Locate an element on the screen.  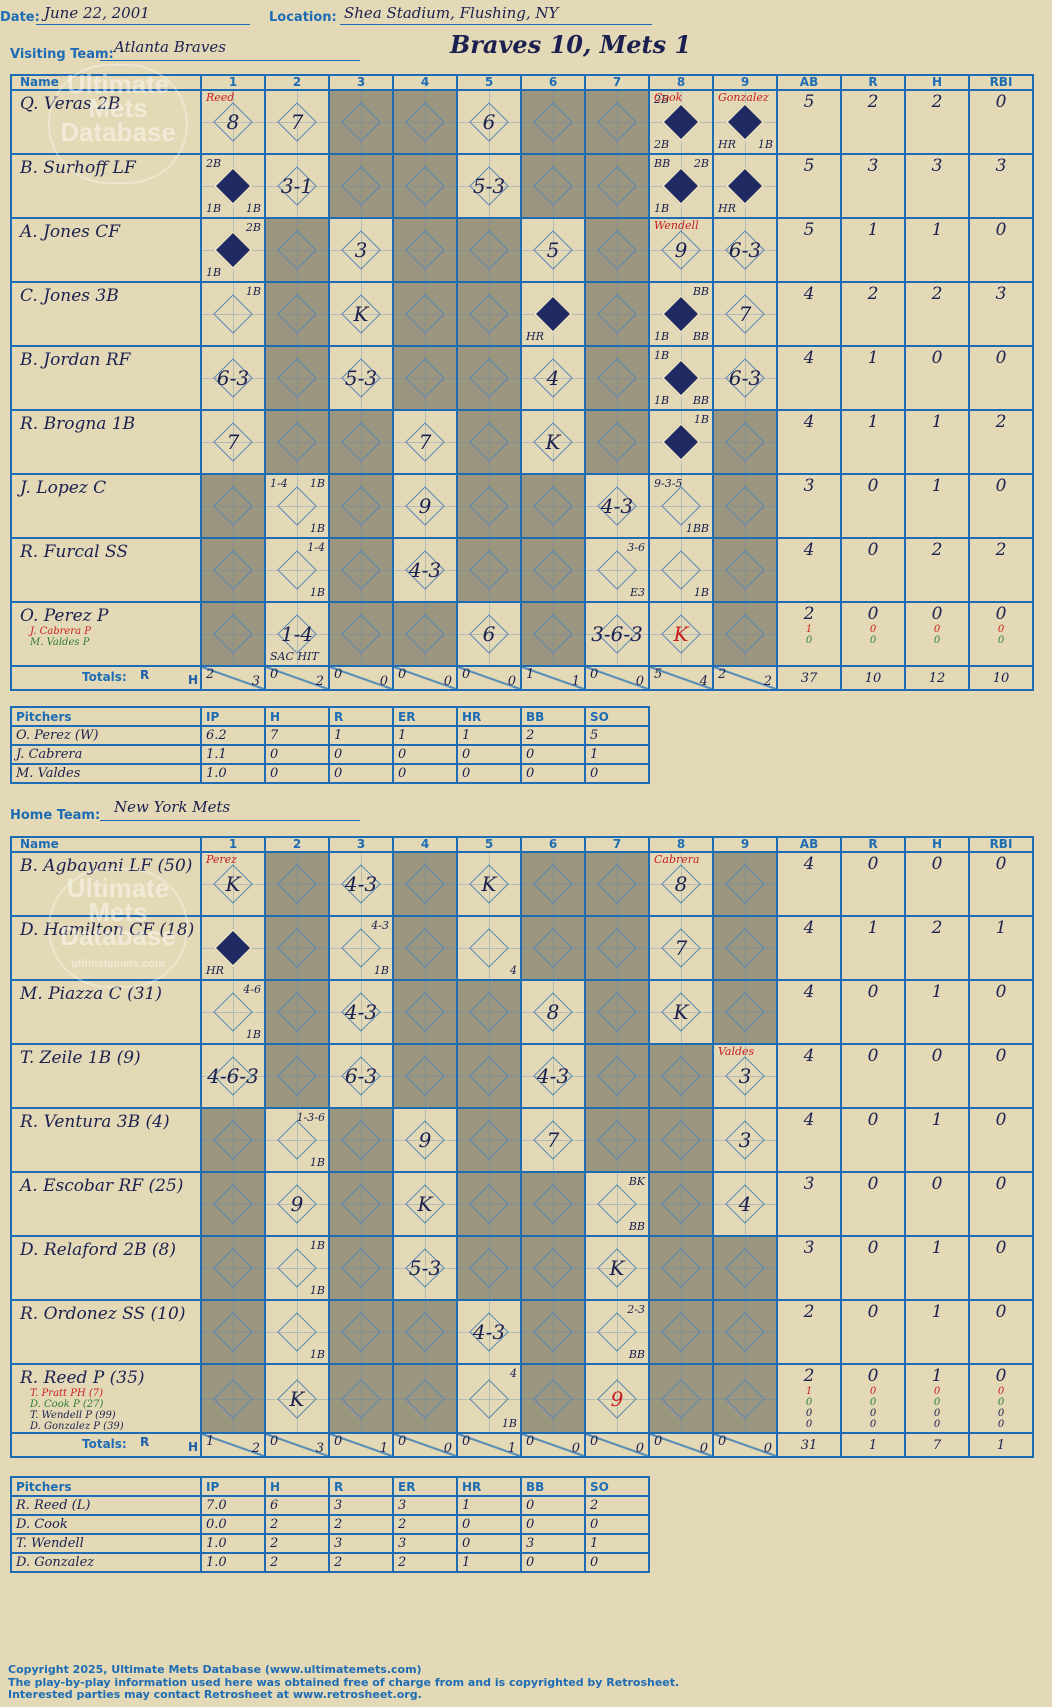
pitcher-stat: 2 is located at coordinates (617, 1505).